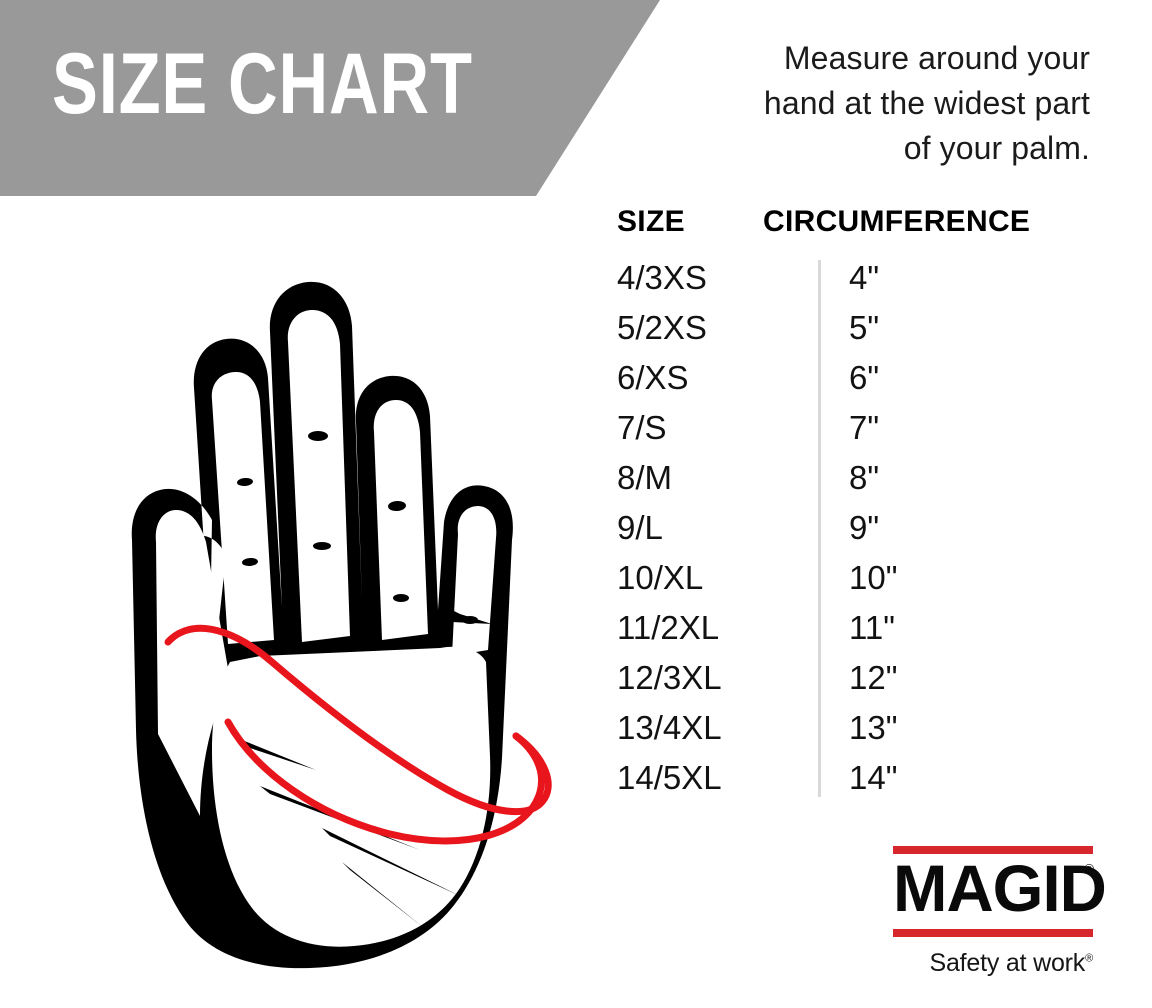 This screenshot has height=1008, width=1152. Describe the element at coordinates (873, 777) in the screenshot. I see `cell-circumference: 14"` at that location.